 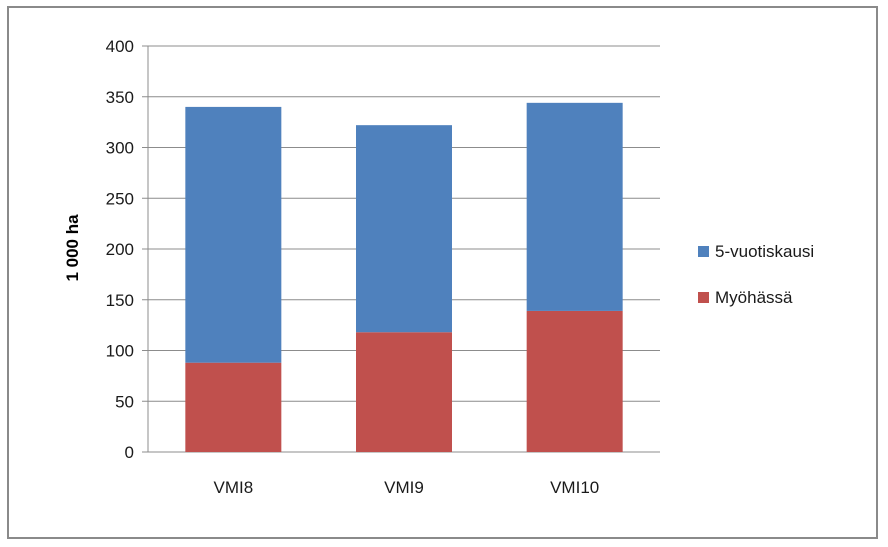 What do you see at coordinates (124, 401) in the screenshot?
I see `y-tick-label: 50` at bounding box center [124, 401].